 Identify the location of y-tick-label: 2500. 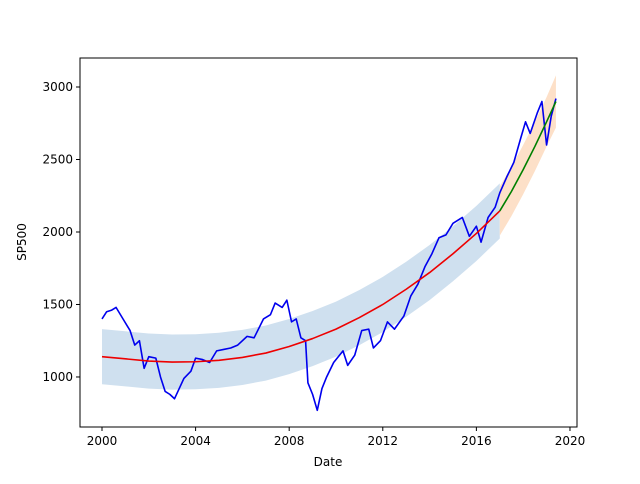
(57, 159).